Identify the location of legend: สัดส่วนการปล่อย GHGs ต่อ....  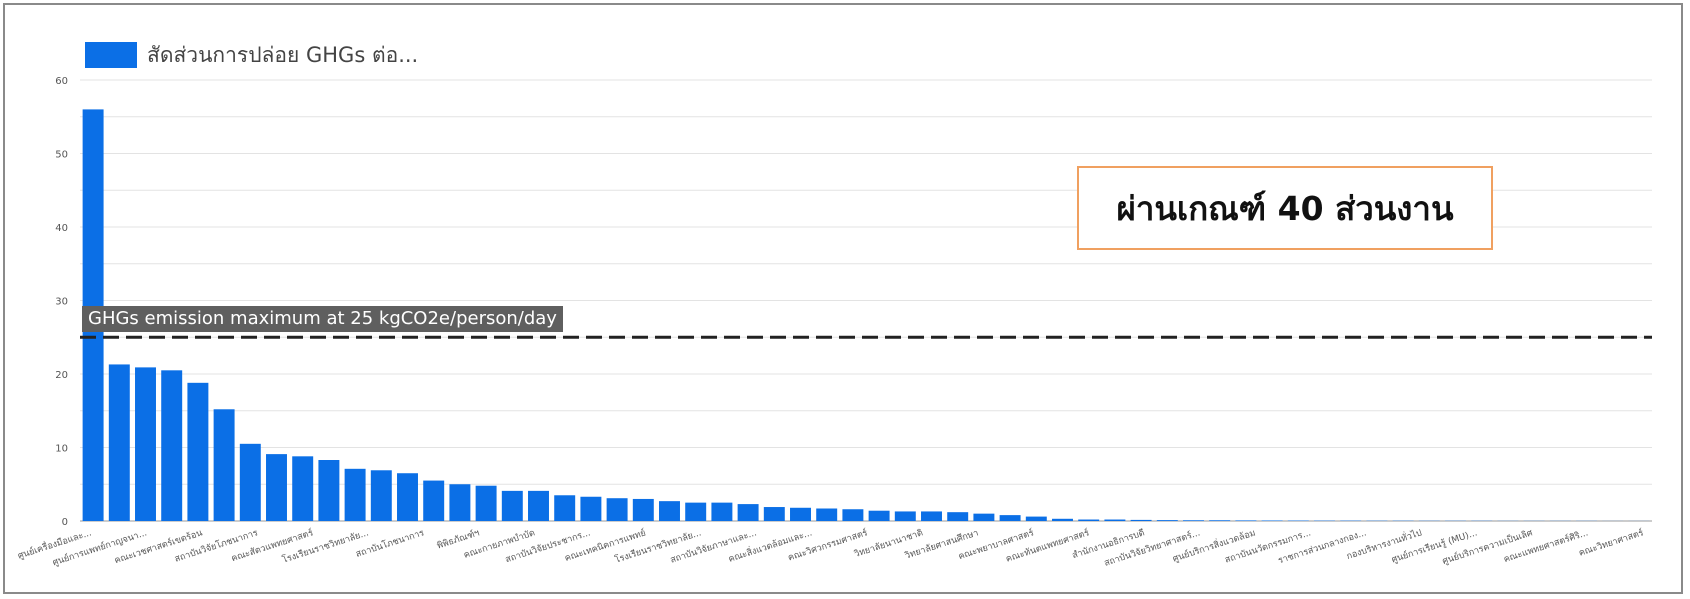
(251, 55).